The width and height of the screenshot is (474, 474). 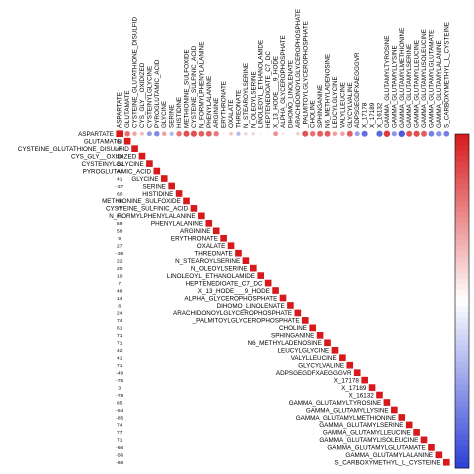 I want to click on coefficient-number: 3, so click(x=119, y=388).